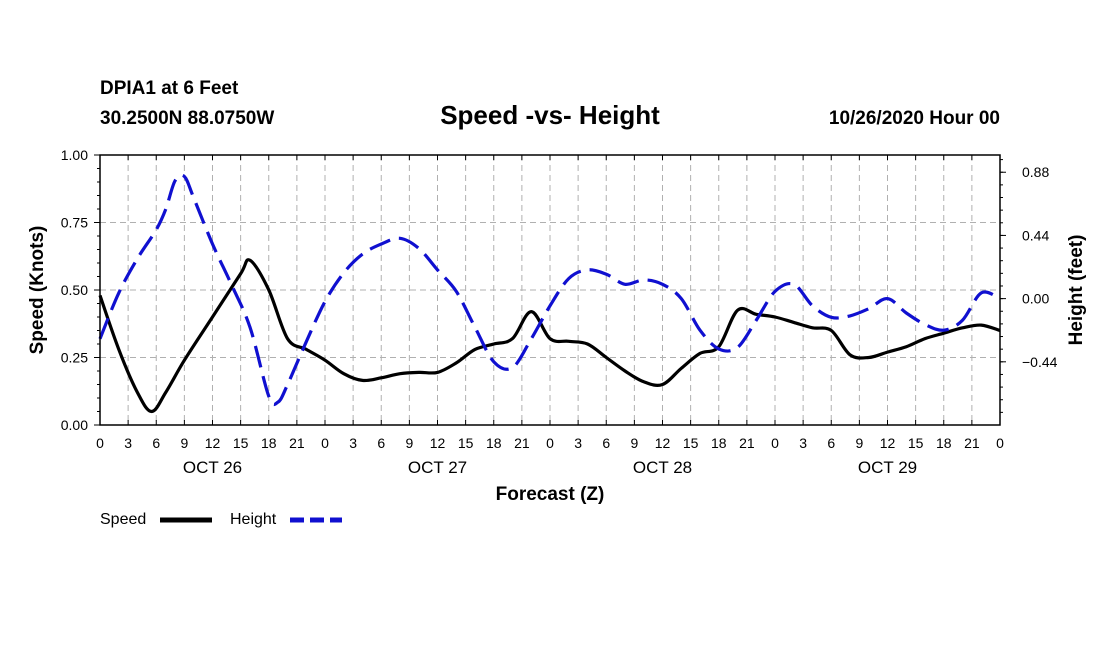 Image resolution: width=1100 pixels, height=650 pixels. What do you see at coordinates (253, 519) in the screenshot?
I see `legend-height-label: Height` at bounding box center [253, 519].